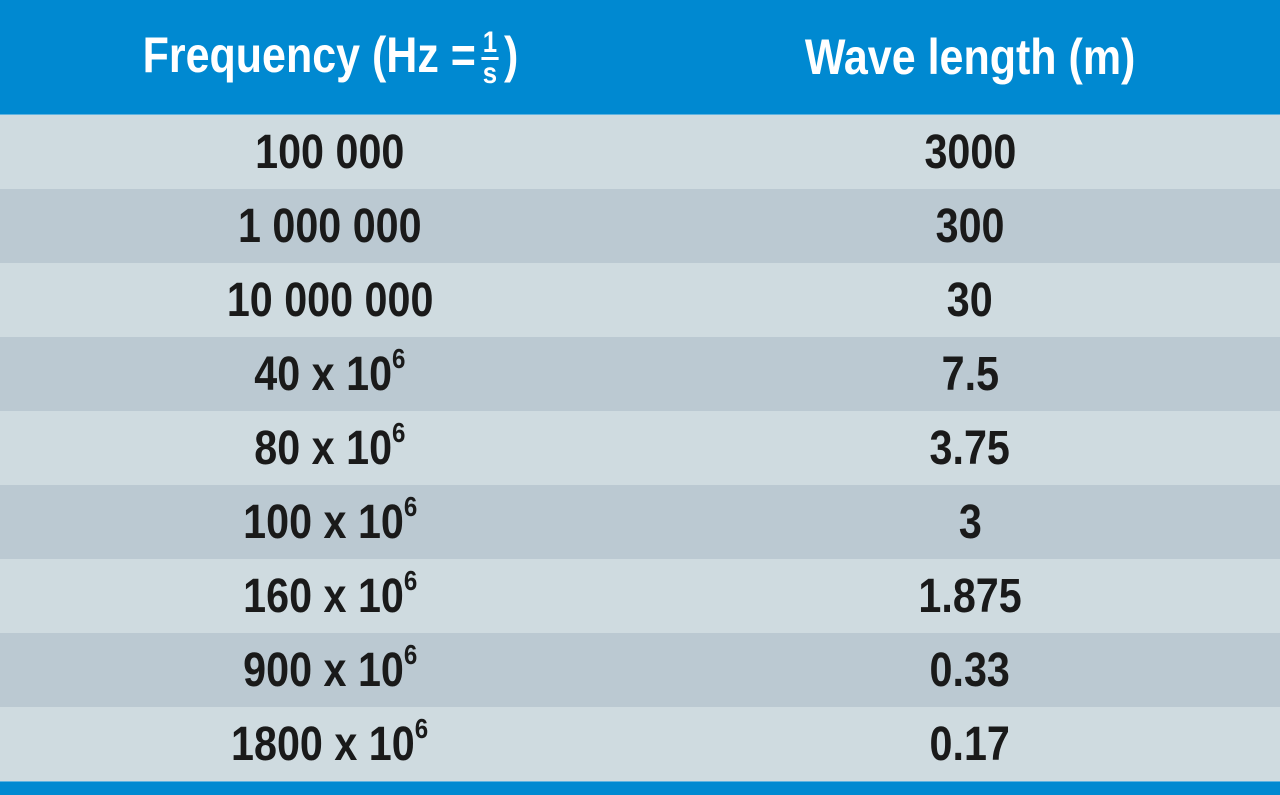 The width and height of the screenshot is (1280, 795). I want to click on frequency-cell: 100 x 106, so click(330, 522).